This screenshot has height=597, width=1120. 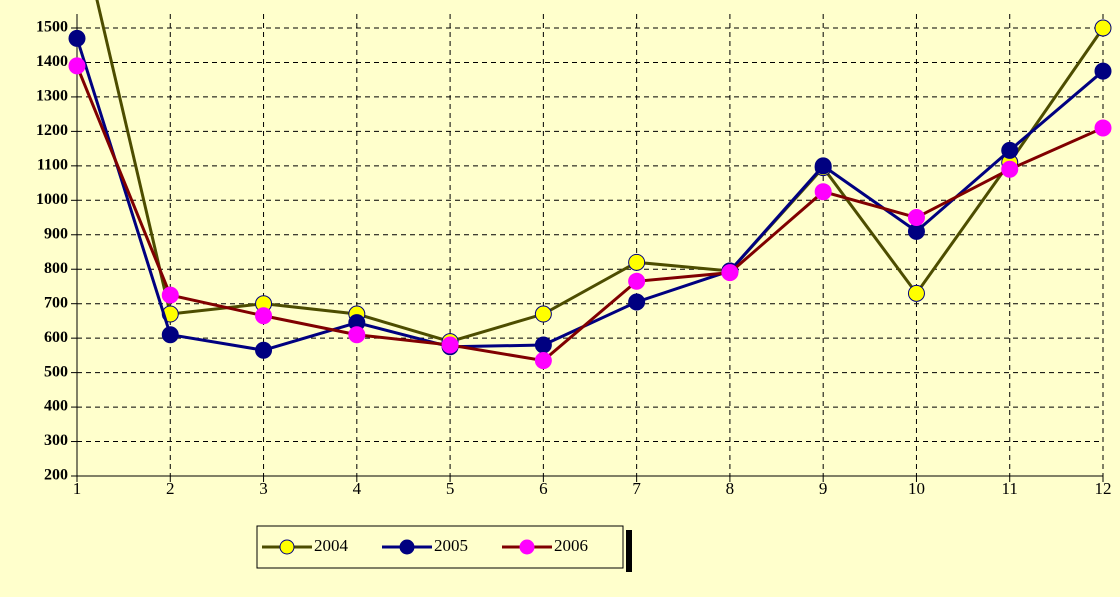 I want to click on y-tick-label: 1300, so click(x=52, y=96).